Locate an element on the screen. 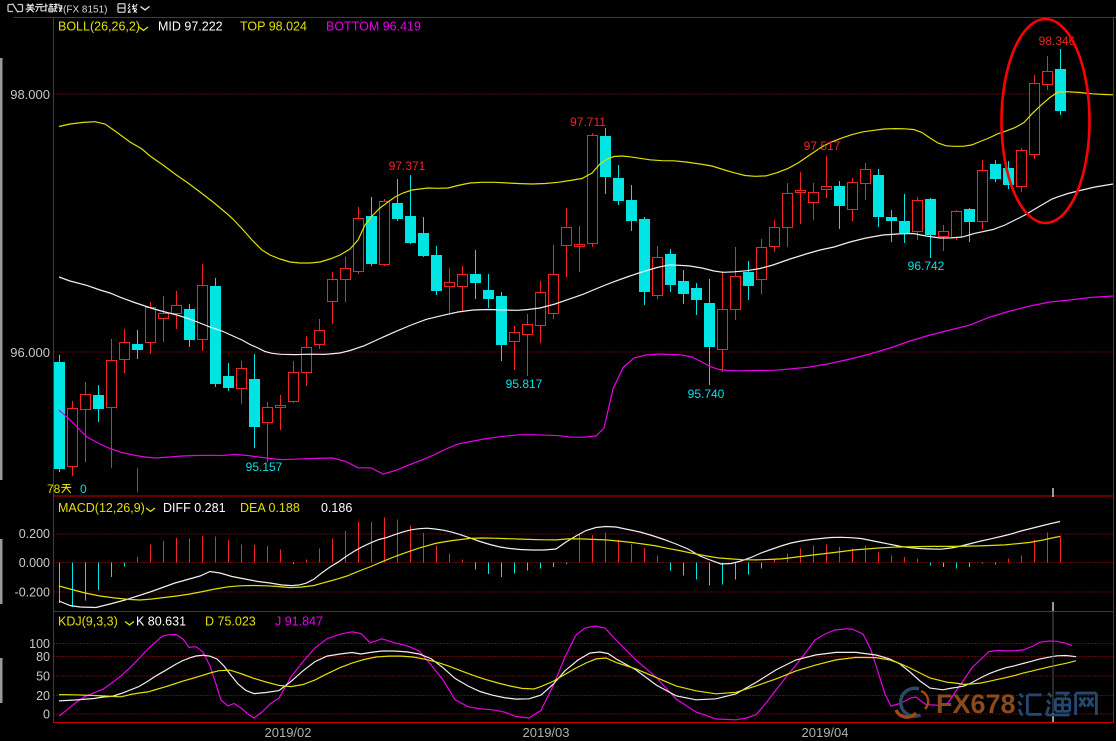 This screenshot has width=1116, height=741. svg-text: TOP 98.024 is located at coordinates (273, 27).